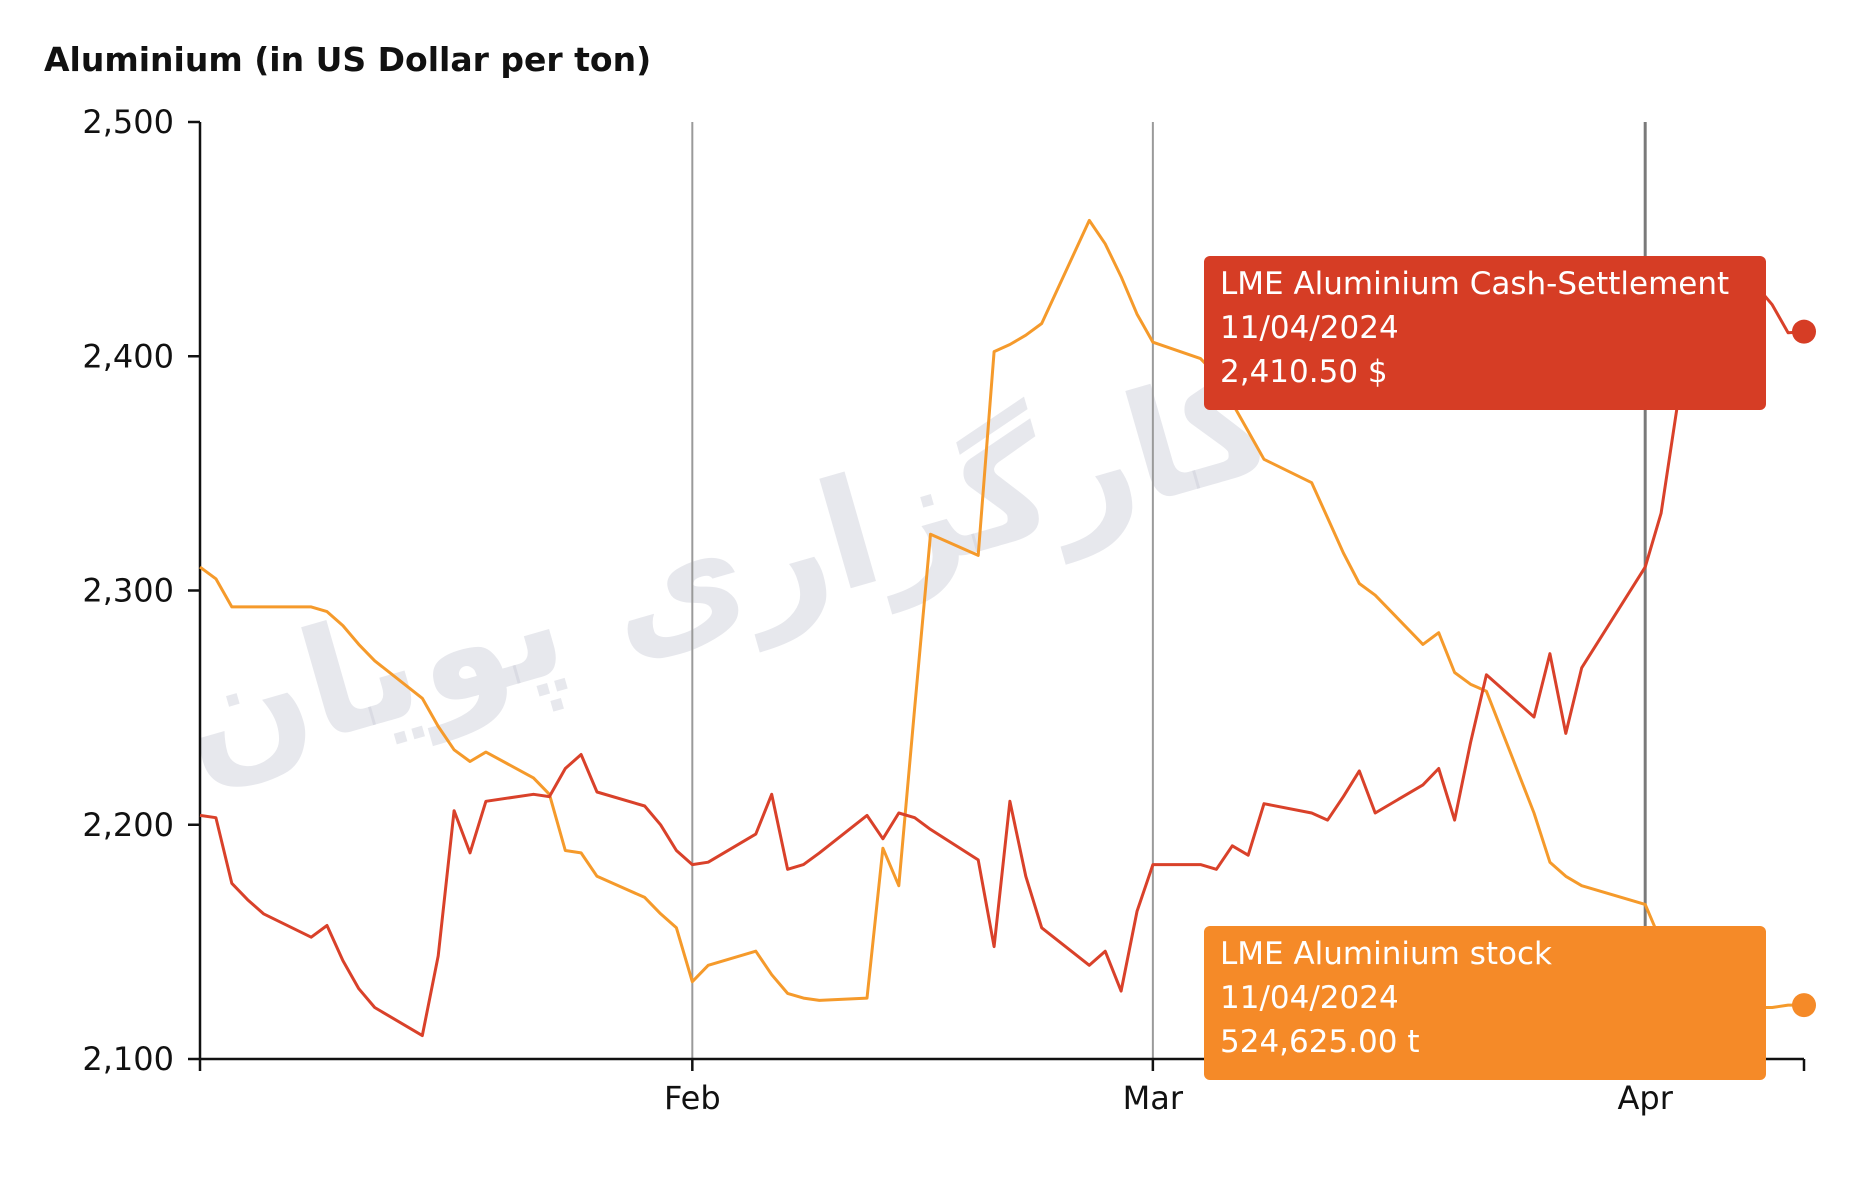 The height and width of the screenshot is (1180, 1853). What do you see at coordinates (128, 825) in the screenshot?
I see `y-tick-label: 2,200` at bounding box center [128, 825].